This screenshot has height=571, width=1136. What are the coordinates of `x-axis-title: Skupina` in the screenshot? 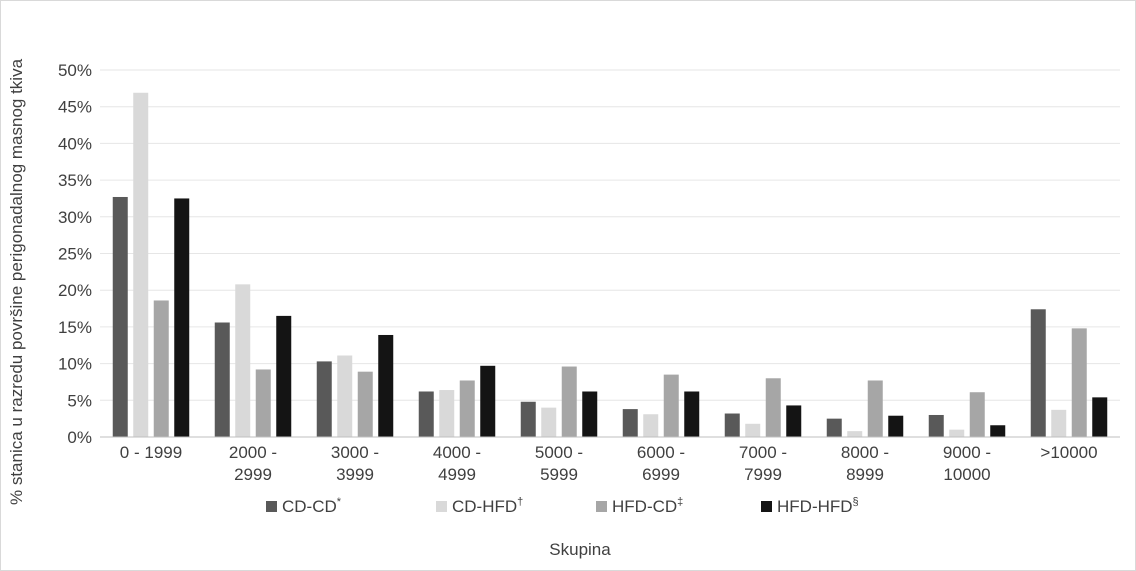 It's located at (580, 549).